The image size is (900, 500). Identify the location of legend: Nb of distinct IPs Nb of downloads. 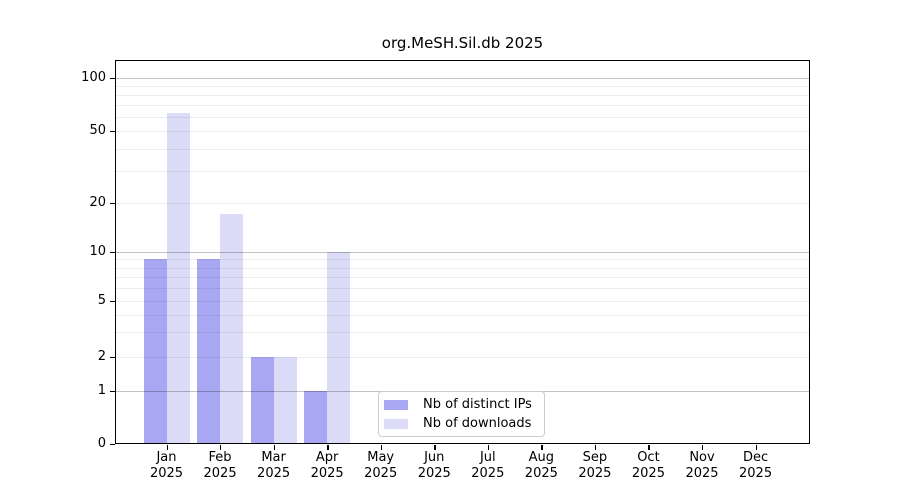
(461, 414).